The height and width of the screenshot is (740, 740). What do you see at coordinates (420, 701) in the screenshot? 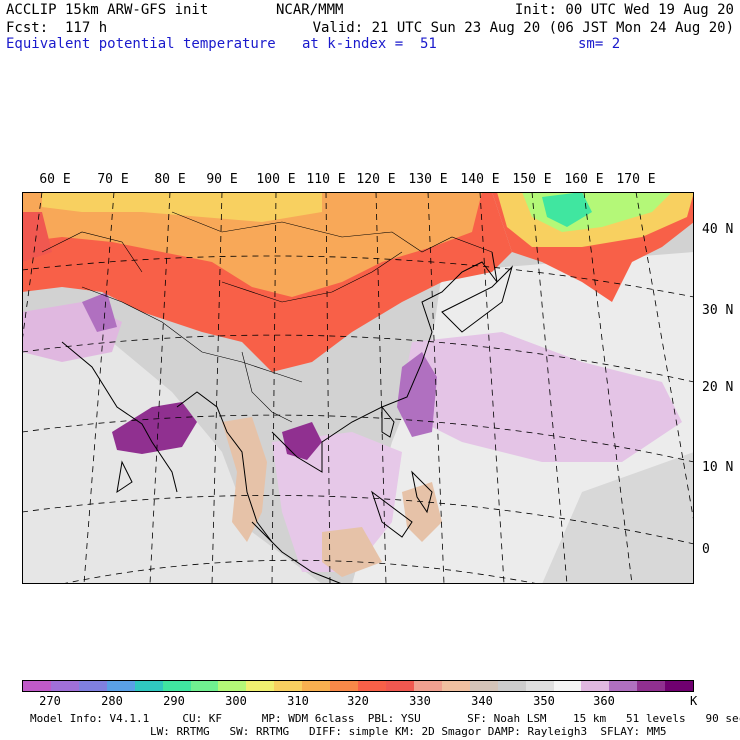
I see `colorbar-tick: 330` at bounding box center [420, 701].